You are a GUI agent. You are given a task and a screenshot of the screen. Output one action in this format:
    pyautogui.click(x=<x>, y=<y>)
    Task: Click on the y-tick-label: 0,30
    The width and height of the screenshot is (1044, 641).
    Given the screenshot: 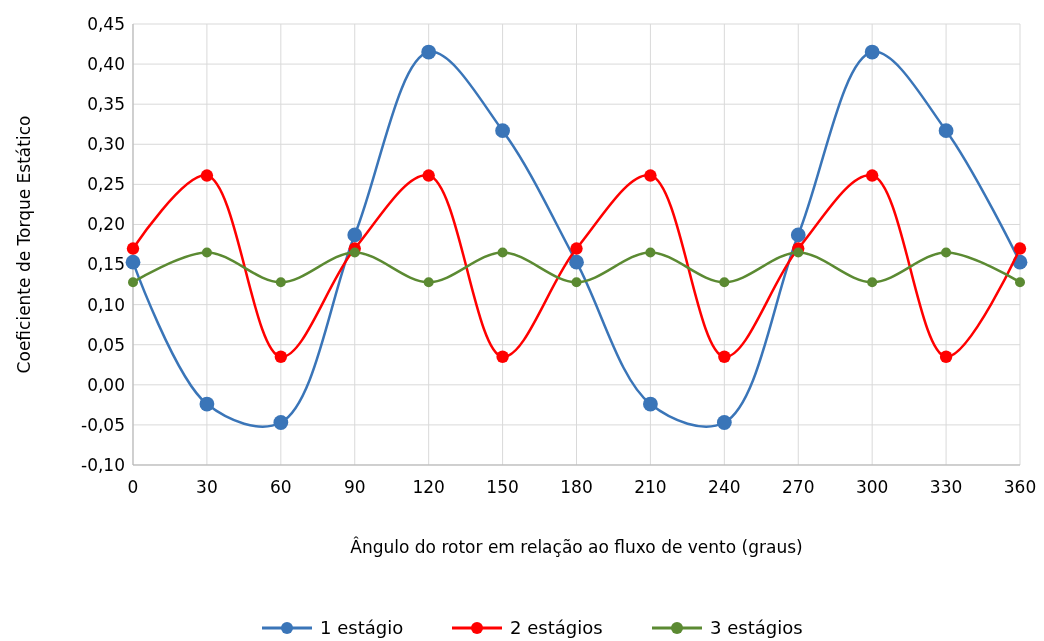 What is the action you would take?
    pyautogui.click(x=106, y=144)
    